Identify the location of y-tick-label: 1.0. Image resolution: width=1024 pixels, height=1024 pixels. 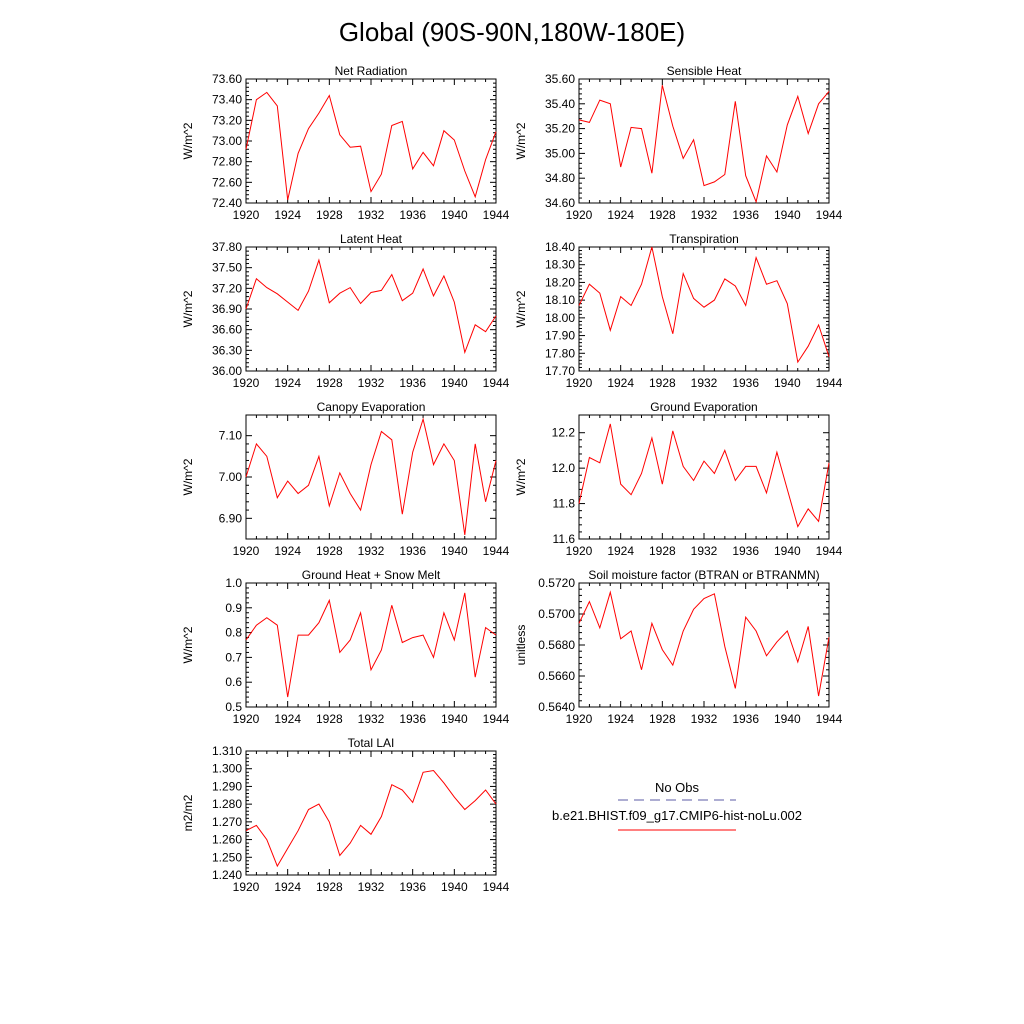
(233, 583).